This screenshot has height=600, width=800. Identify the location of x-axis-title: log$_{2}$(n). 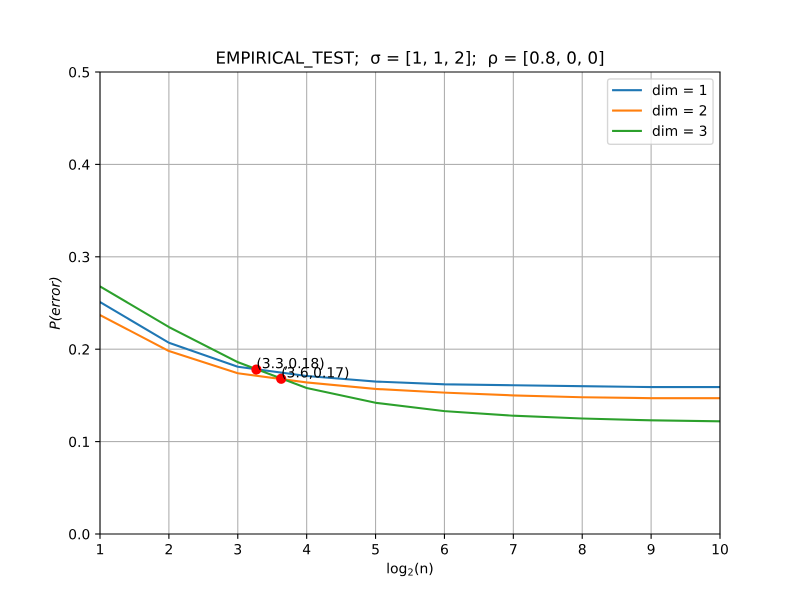
(409, 569).